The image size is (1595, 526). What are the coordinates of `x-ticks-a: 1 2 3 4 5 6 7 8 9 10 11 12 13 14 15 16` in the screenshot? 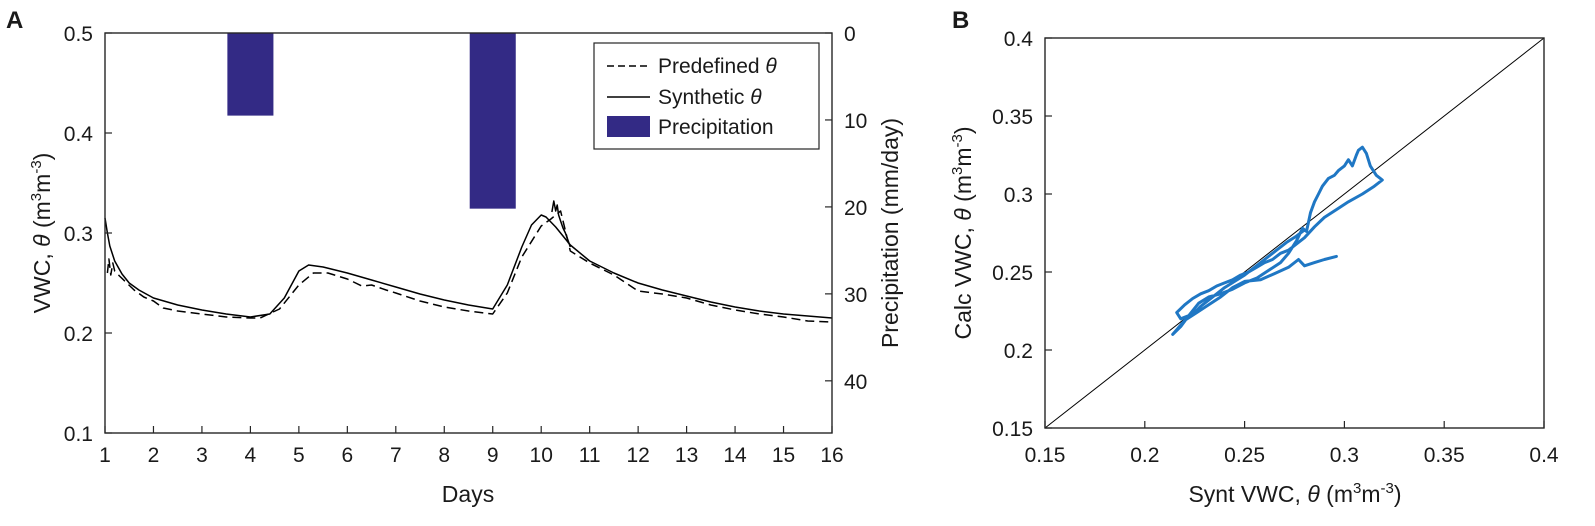 It's located at (471, 446).